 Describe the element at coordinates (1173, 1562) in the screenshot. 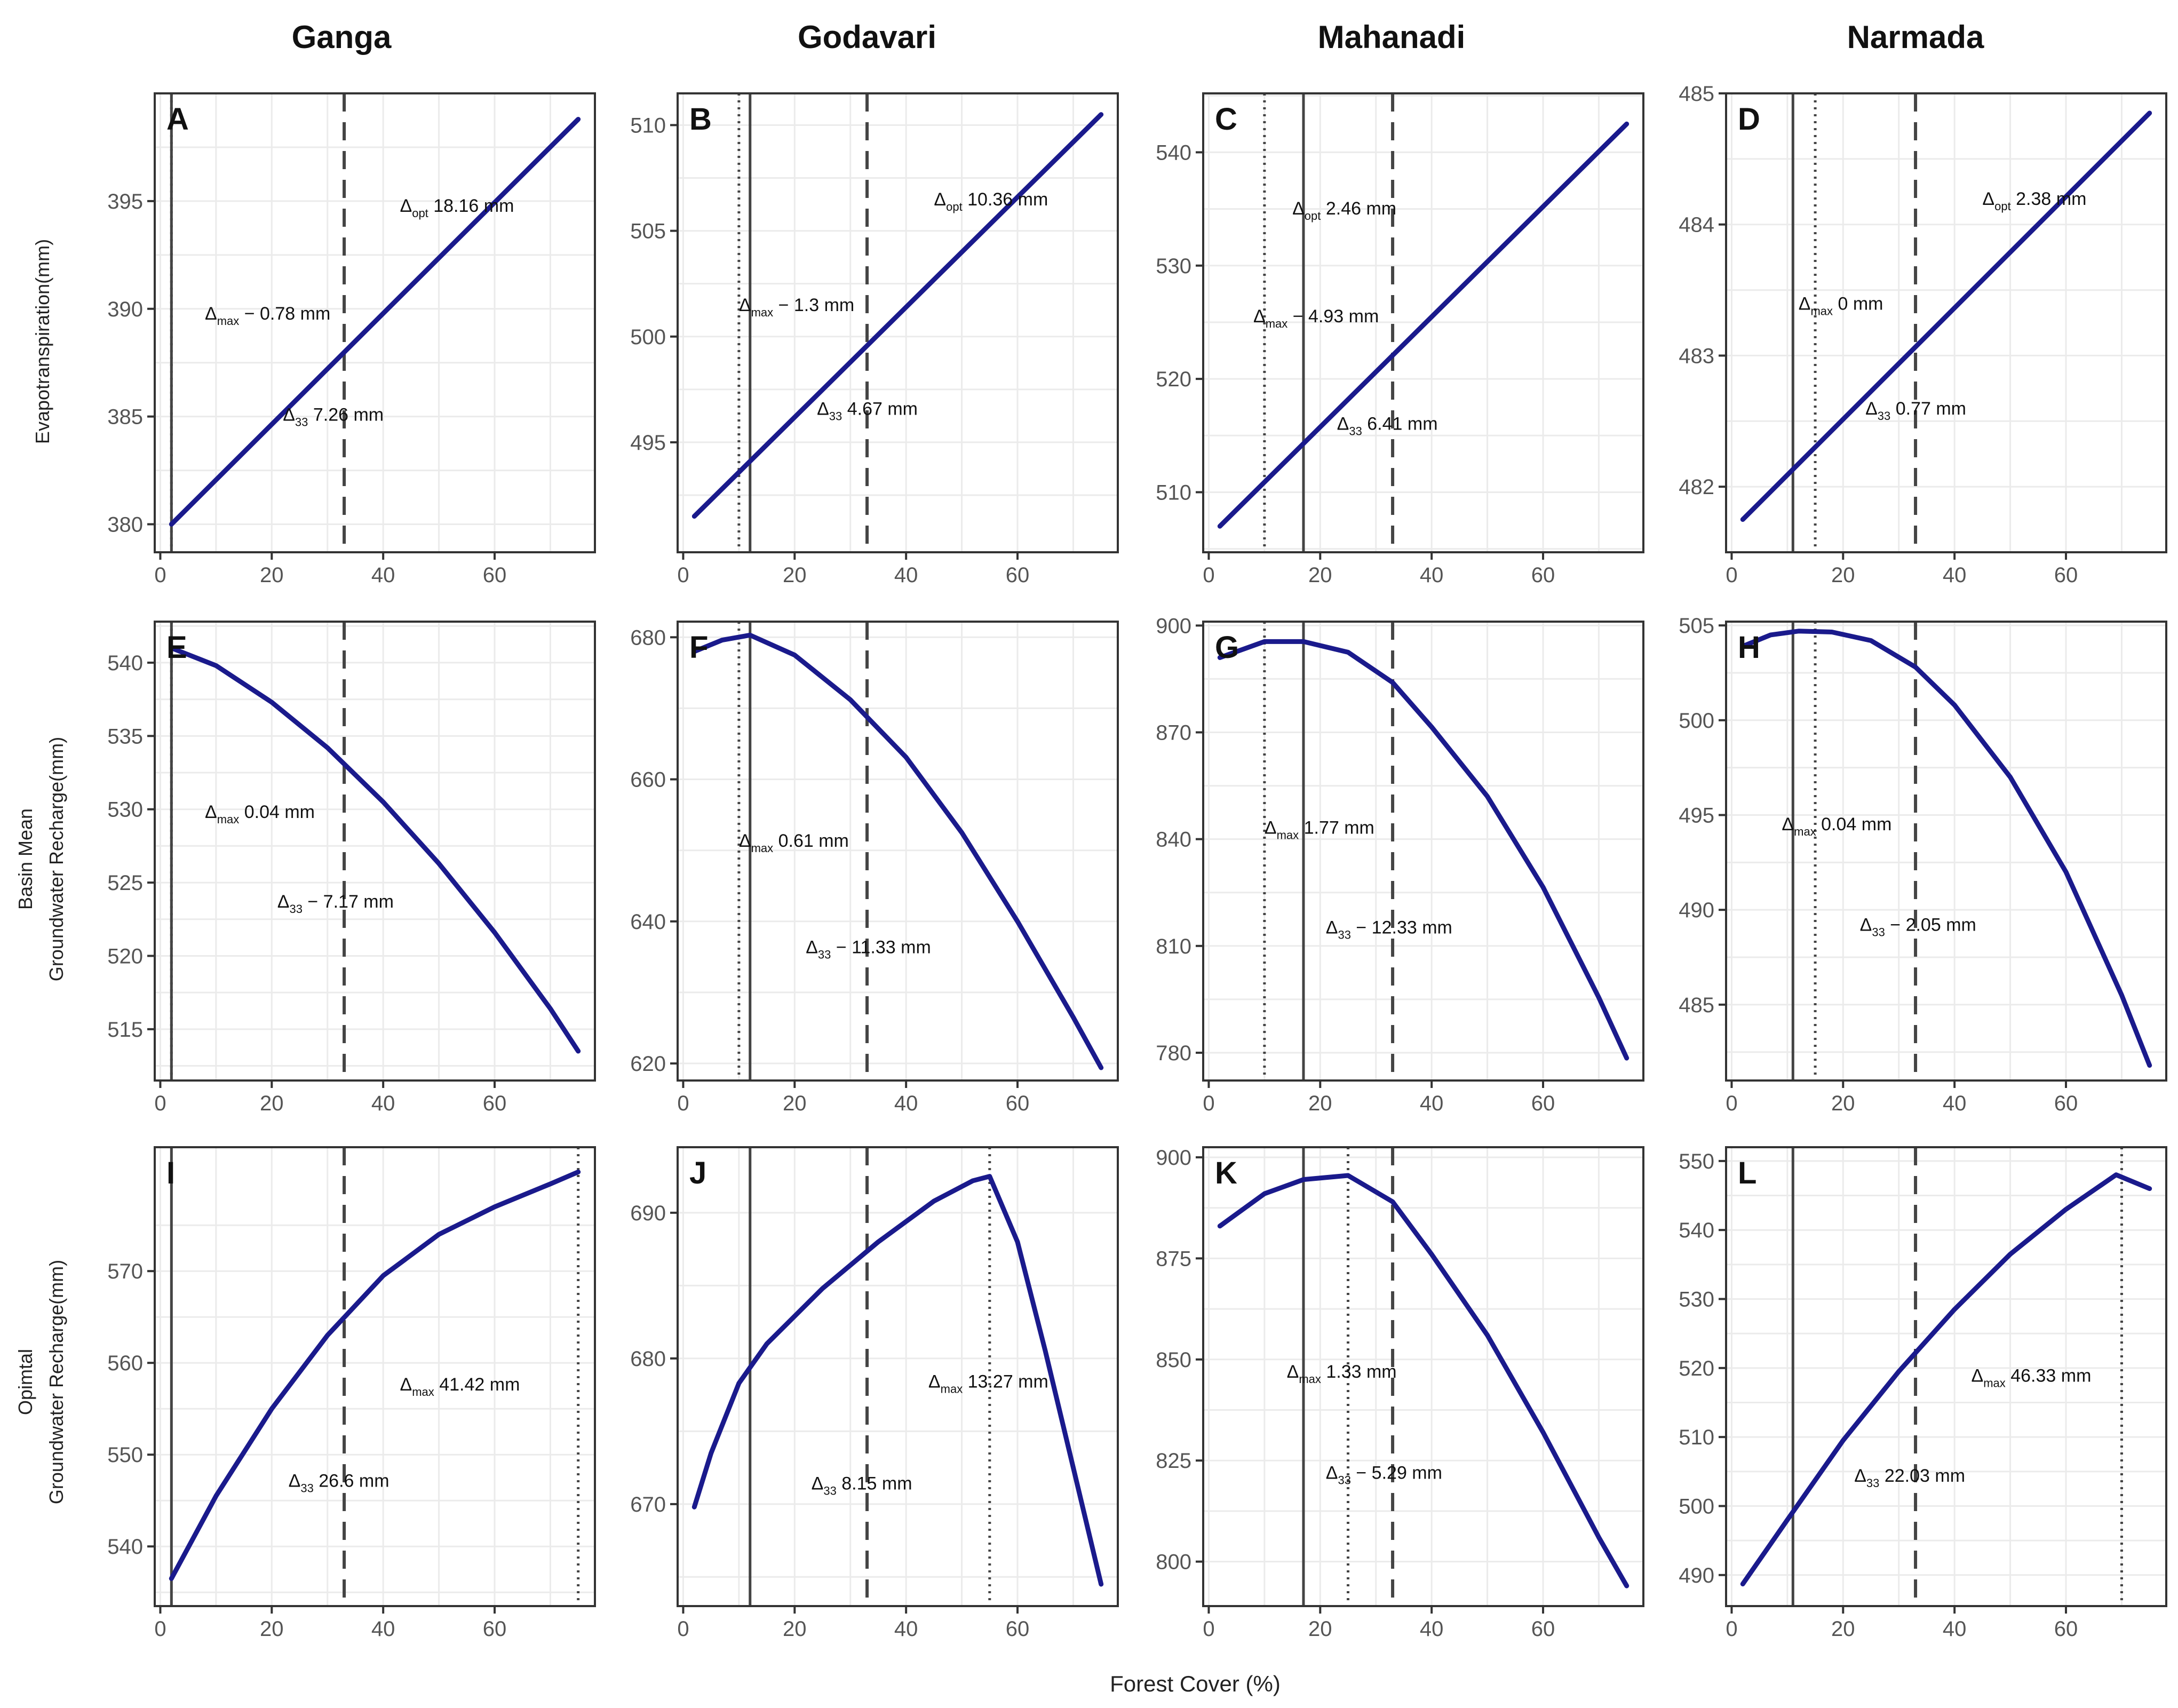

I see `y-tick-label: 800` at that location.